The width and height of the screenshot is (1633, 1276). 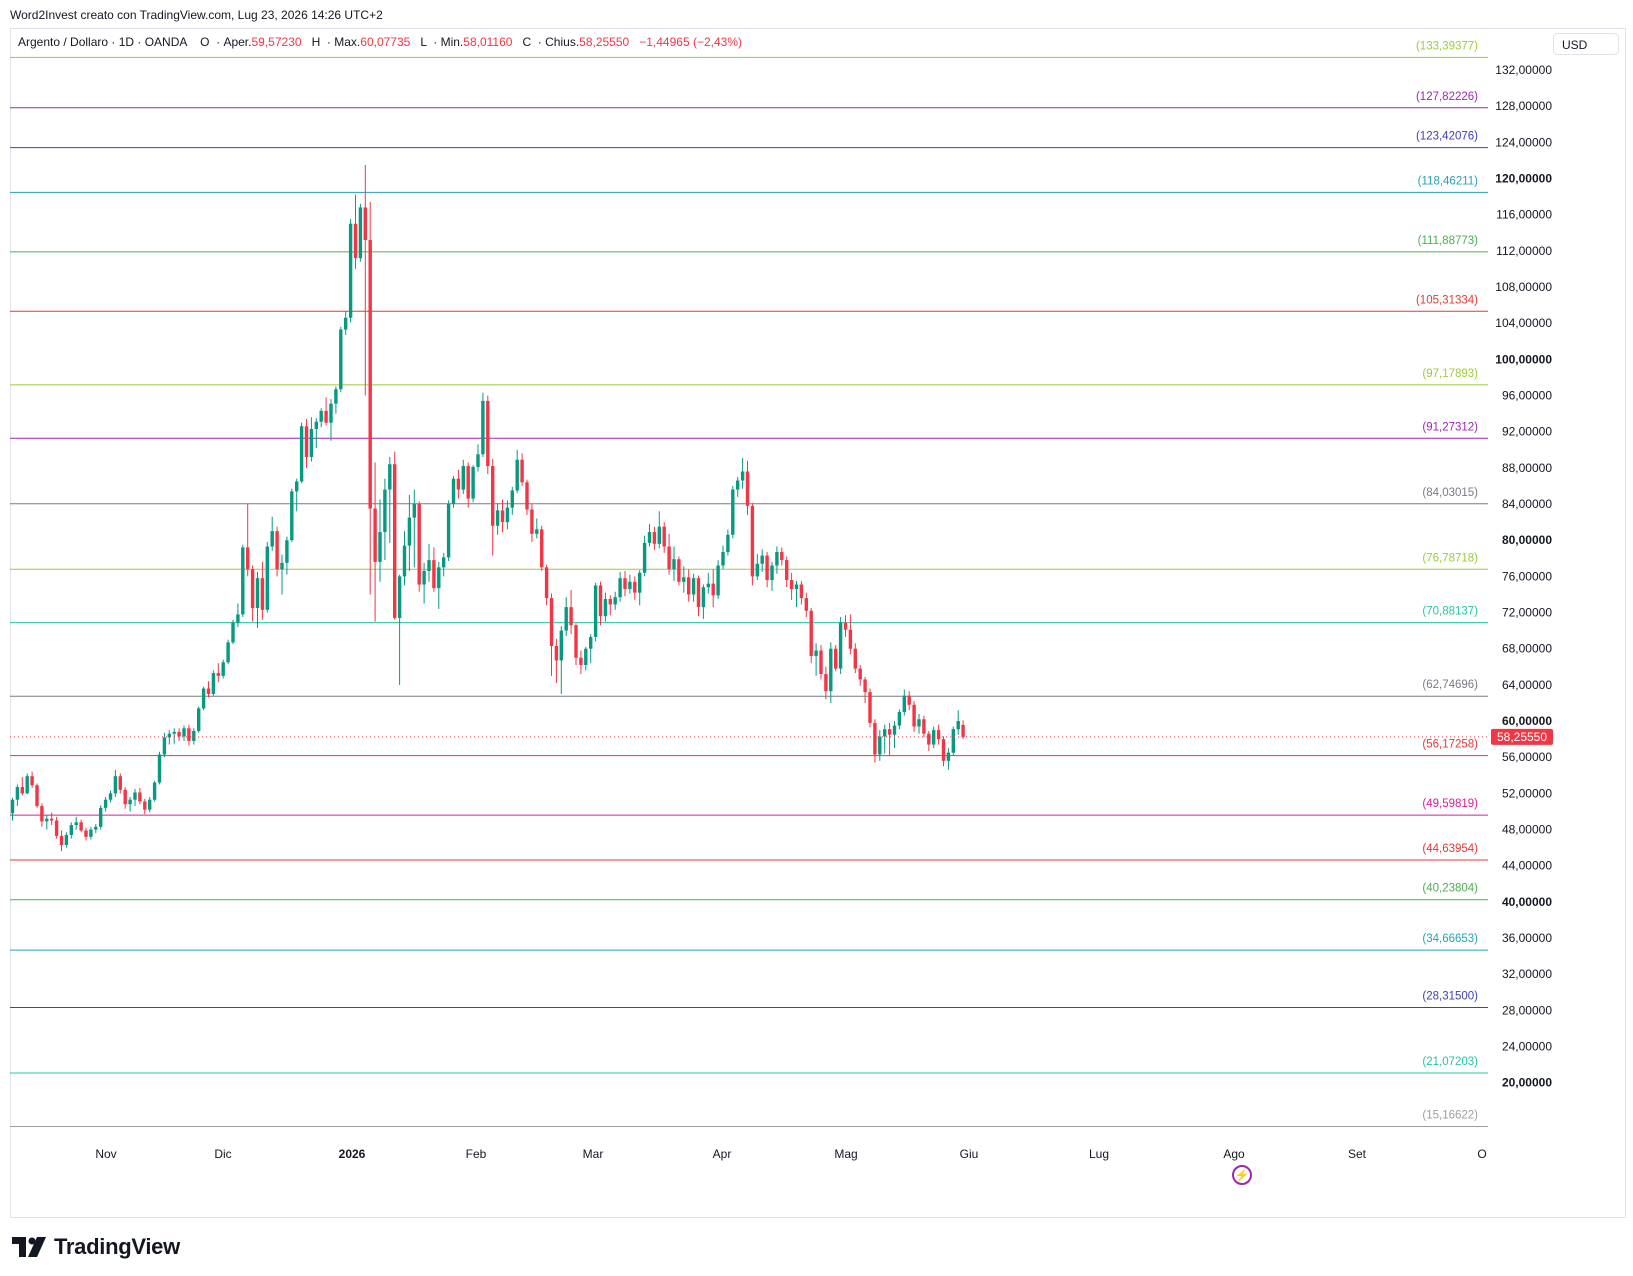 What do you see at coordinates (1527, 1047) in the screenshot?
I see `price-tick-label: 24,00000` at bounding box center [1527, 1047].